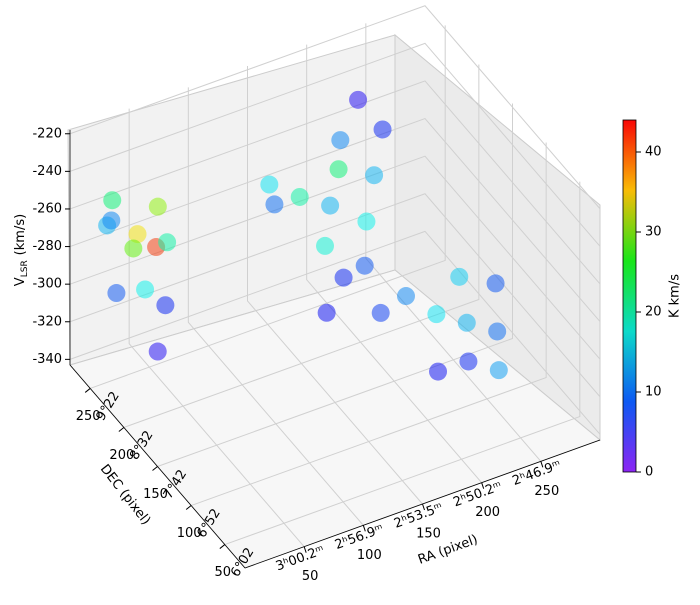  Describe the element at coordinates (653, 152) in the screenshot. I see `colorbar-tick-label: 40` at that location.